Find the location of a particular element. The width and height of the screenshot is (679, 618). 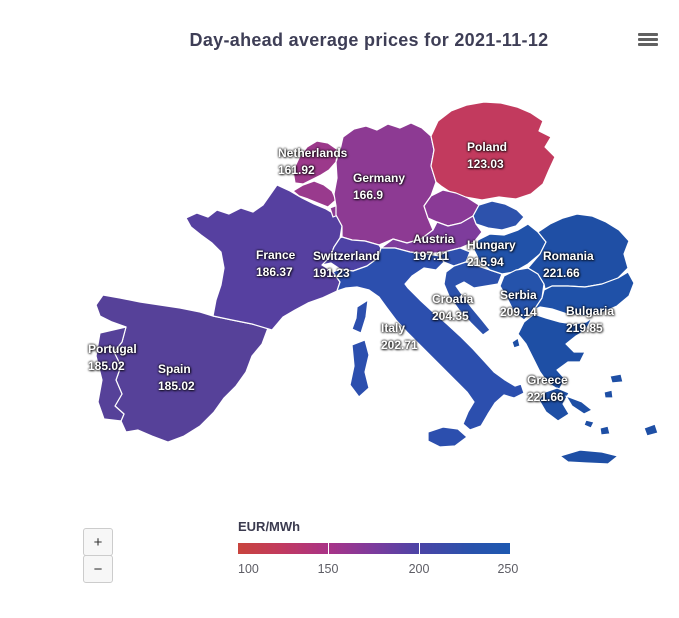

legend-gradient-bar is located at coordinates (374, 548).